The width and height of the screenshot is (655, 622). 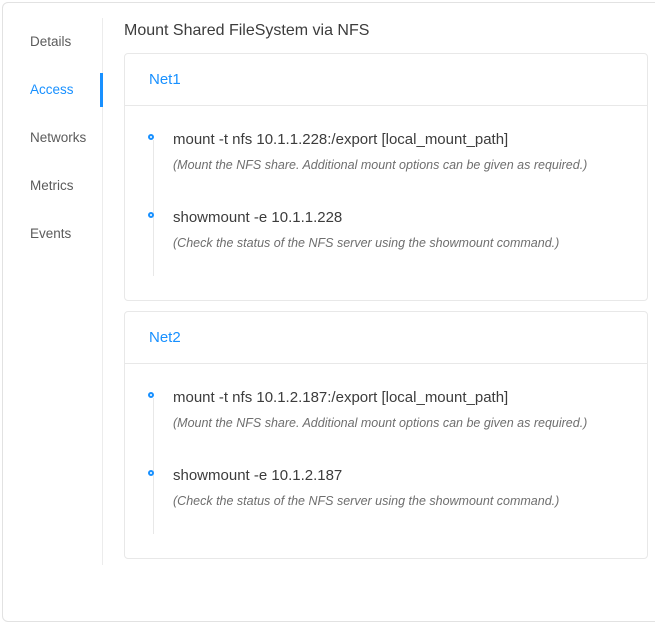 I want to click on net2-card-header: Net2, so click(x=386, y=338).